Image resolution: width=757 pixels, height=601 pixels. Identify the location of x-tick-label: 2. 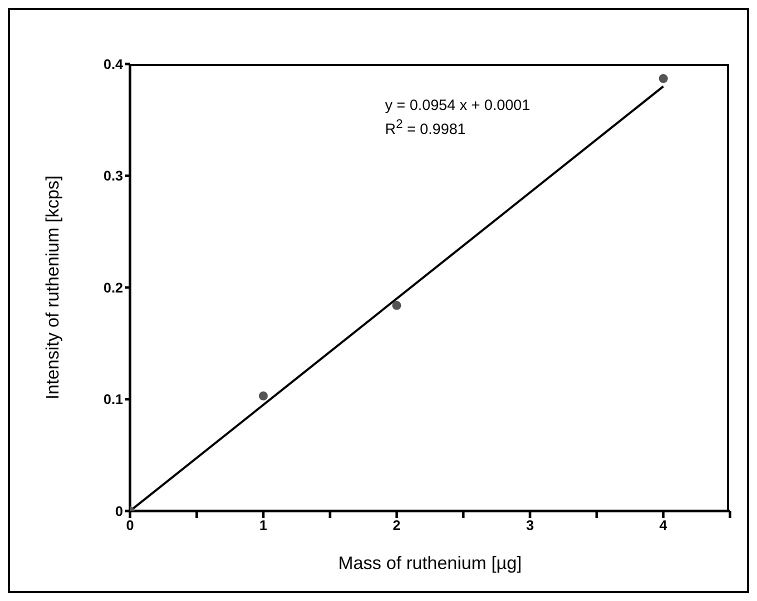
(396, 524).